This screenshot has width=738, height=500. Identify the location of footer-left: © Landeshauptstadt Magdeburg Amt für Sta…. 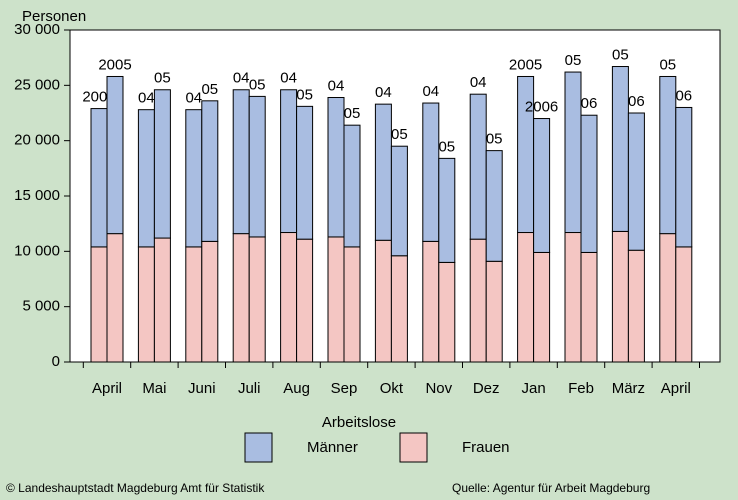
(135, 488).